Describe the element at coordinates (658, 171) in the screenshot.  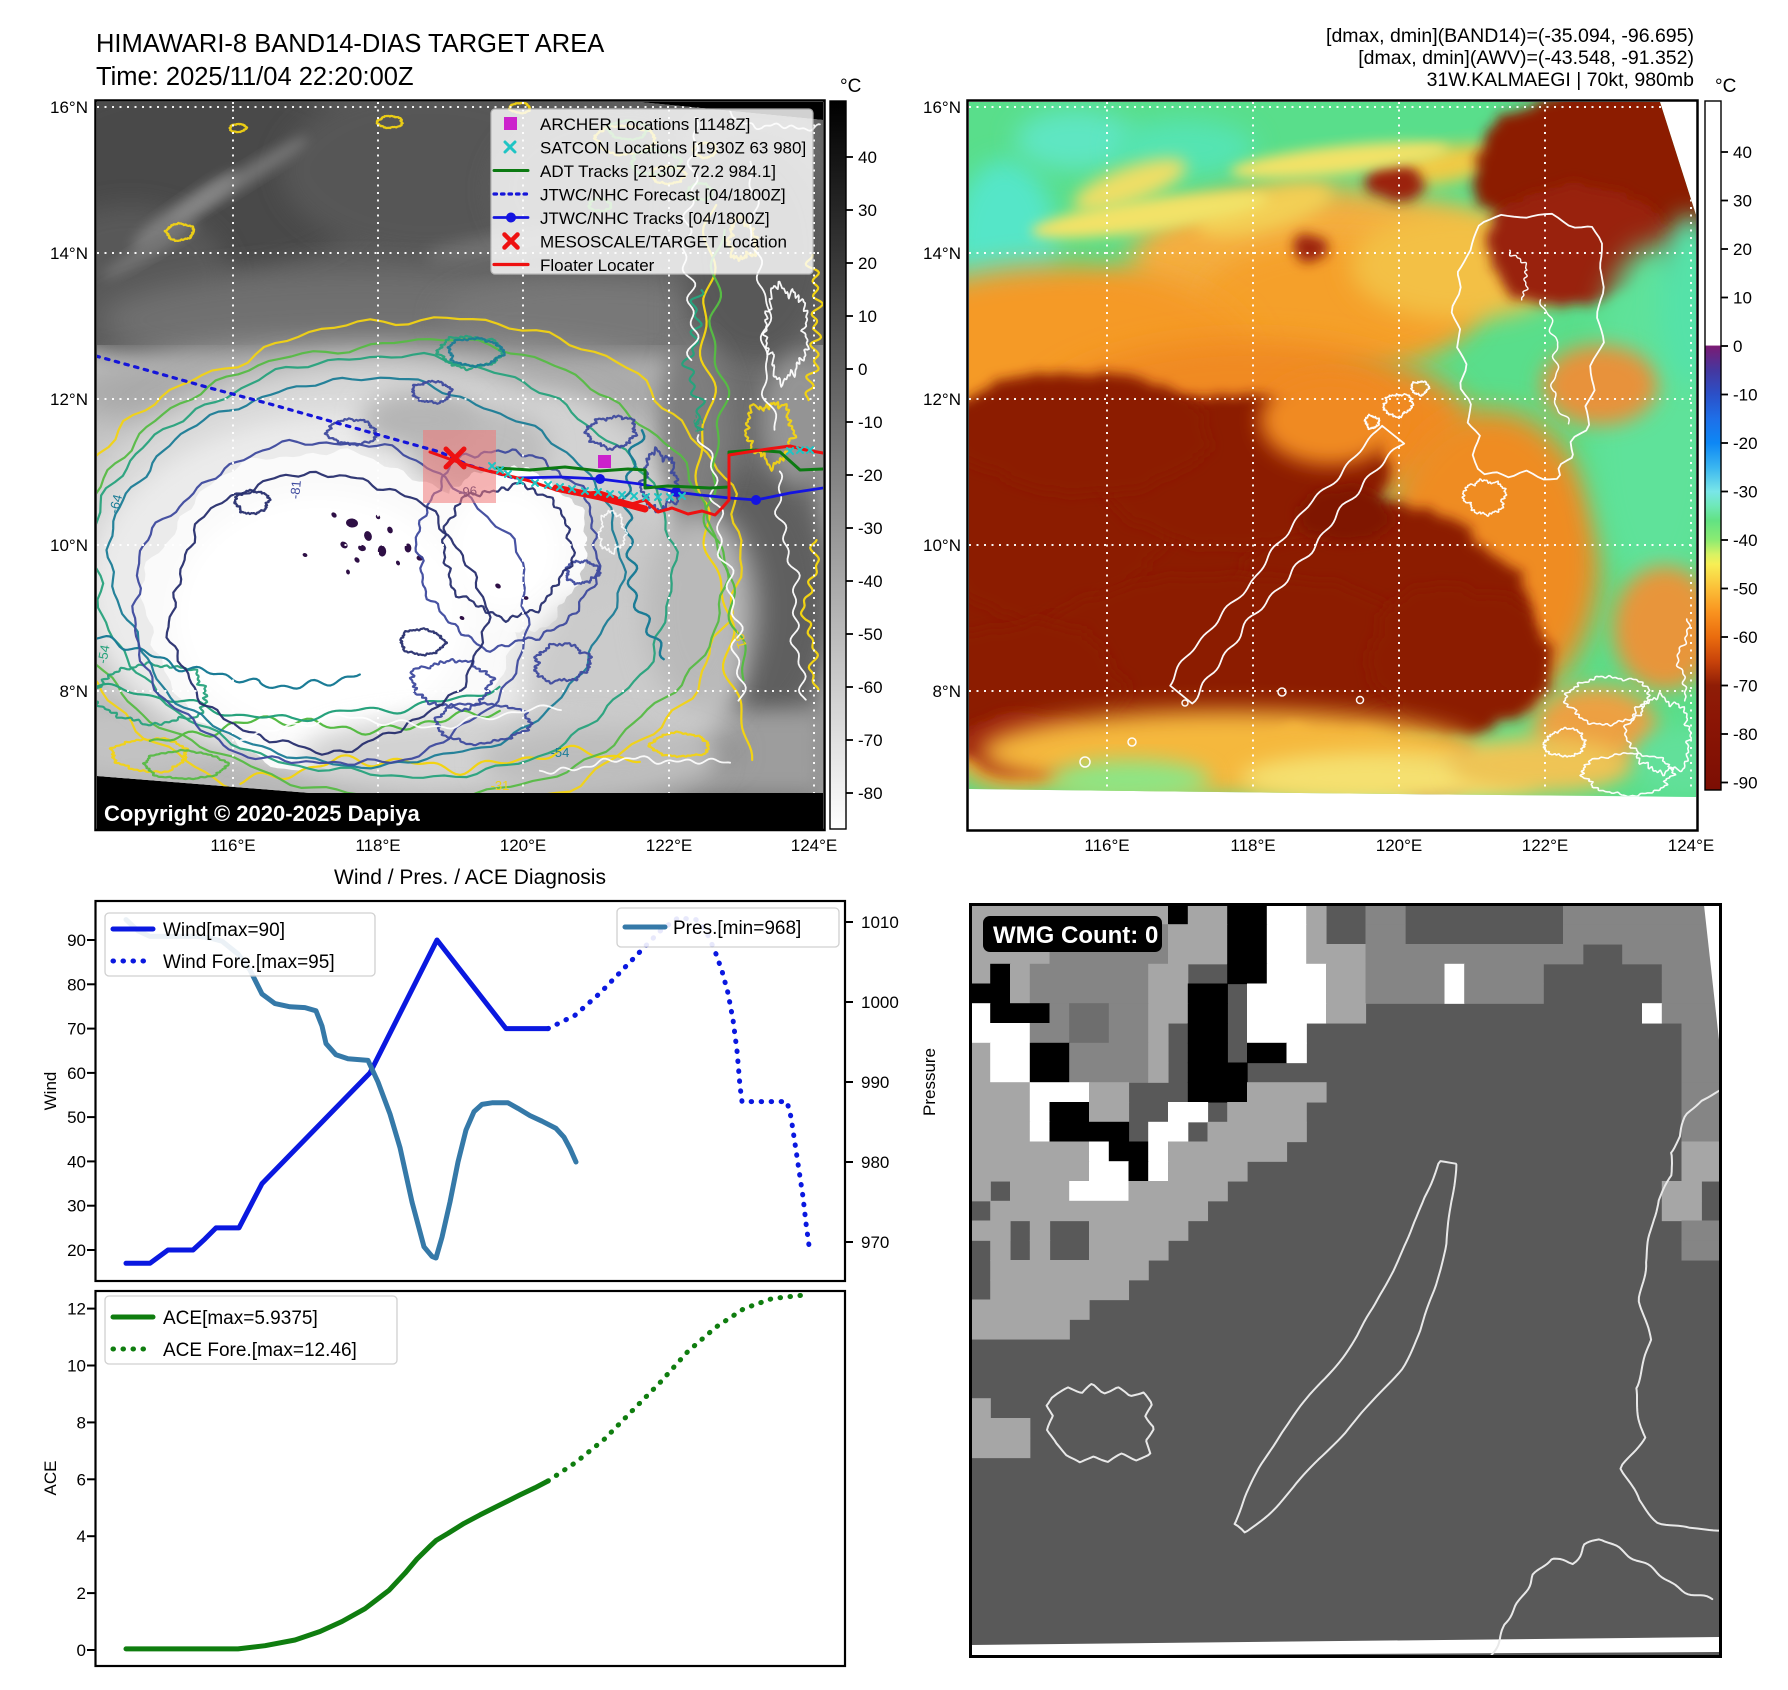
I see `svg-text: ADT Tracks [2130Z 72.2 984.1]` at that location.